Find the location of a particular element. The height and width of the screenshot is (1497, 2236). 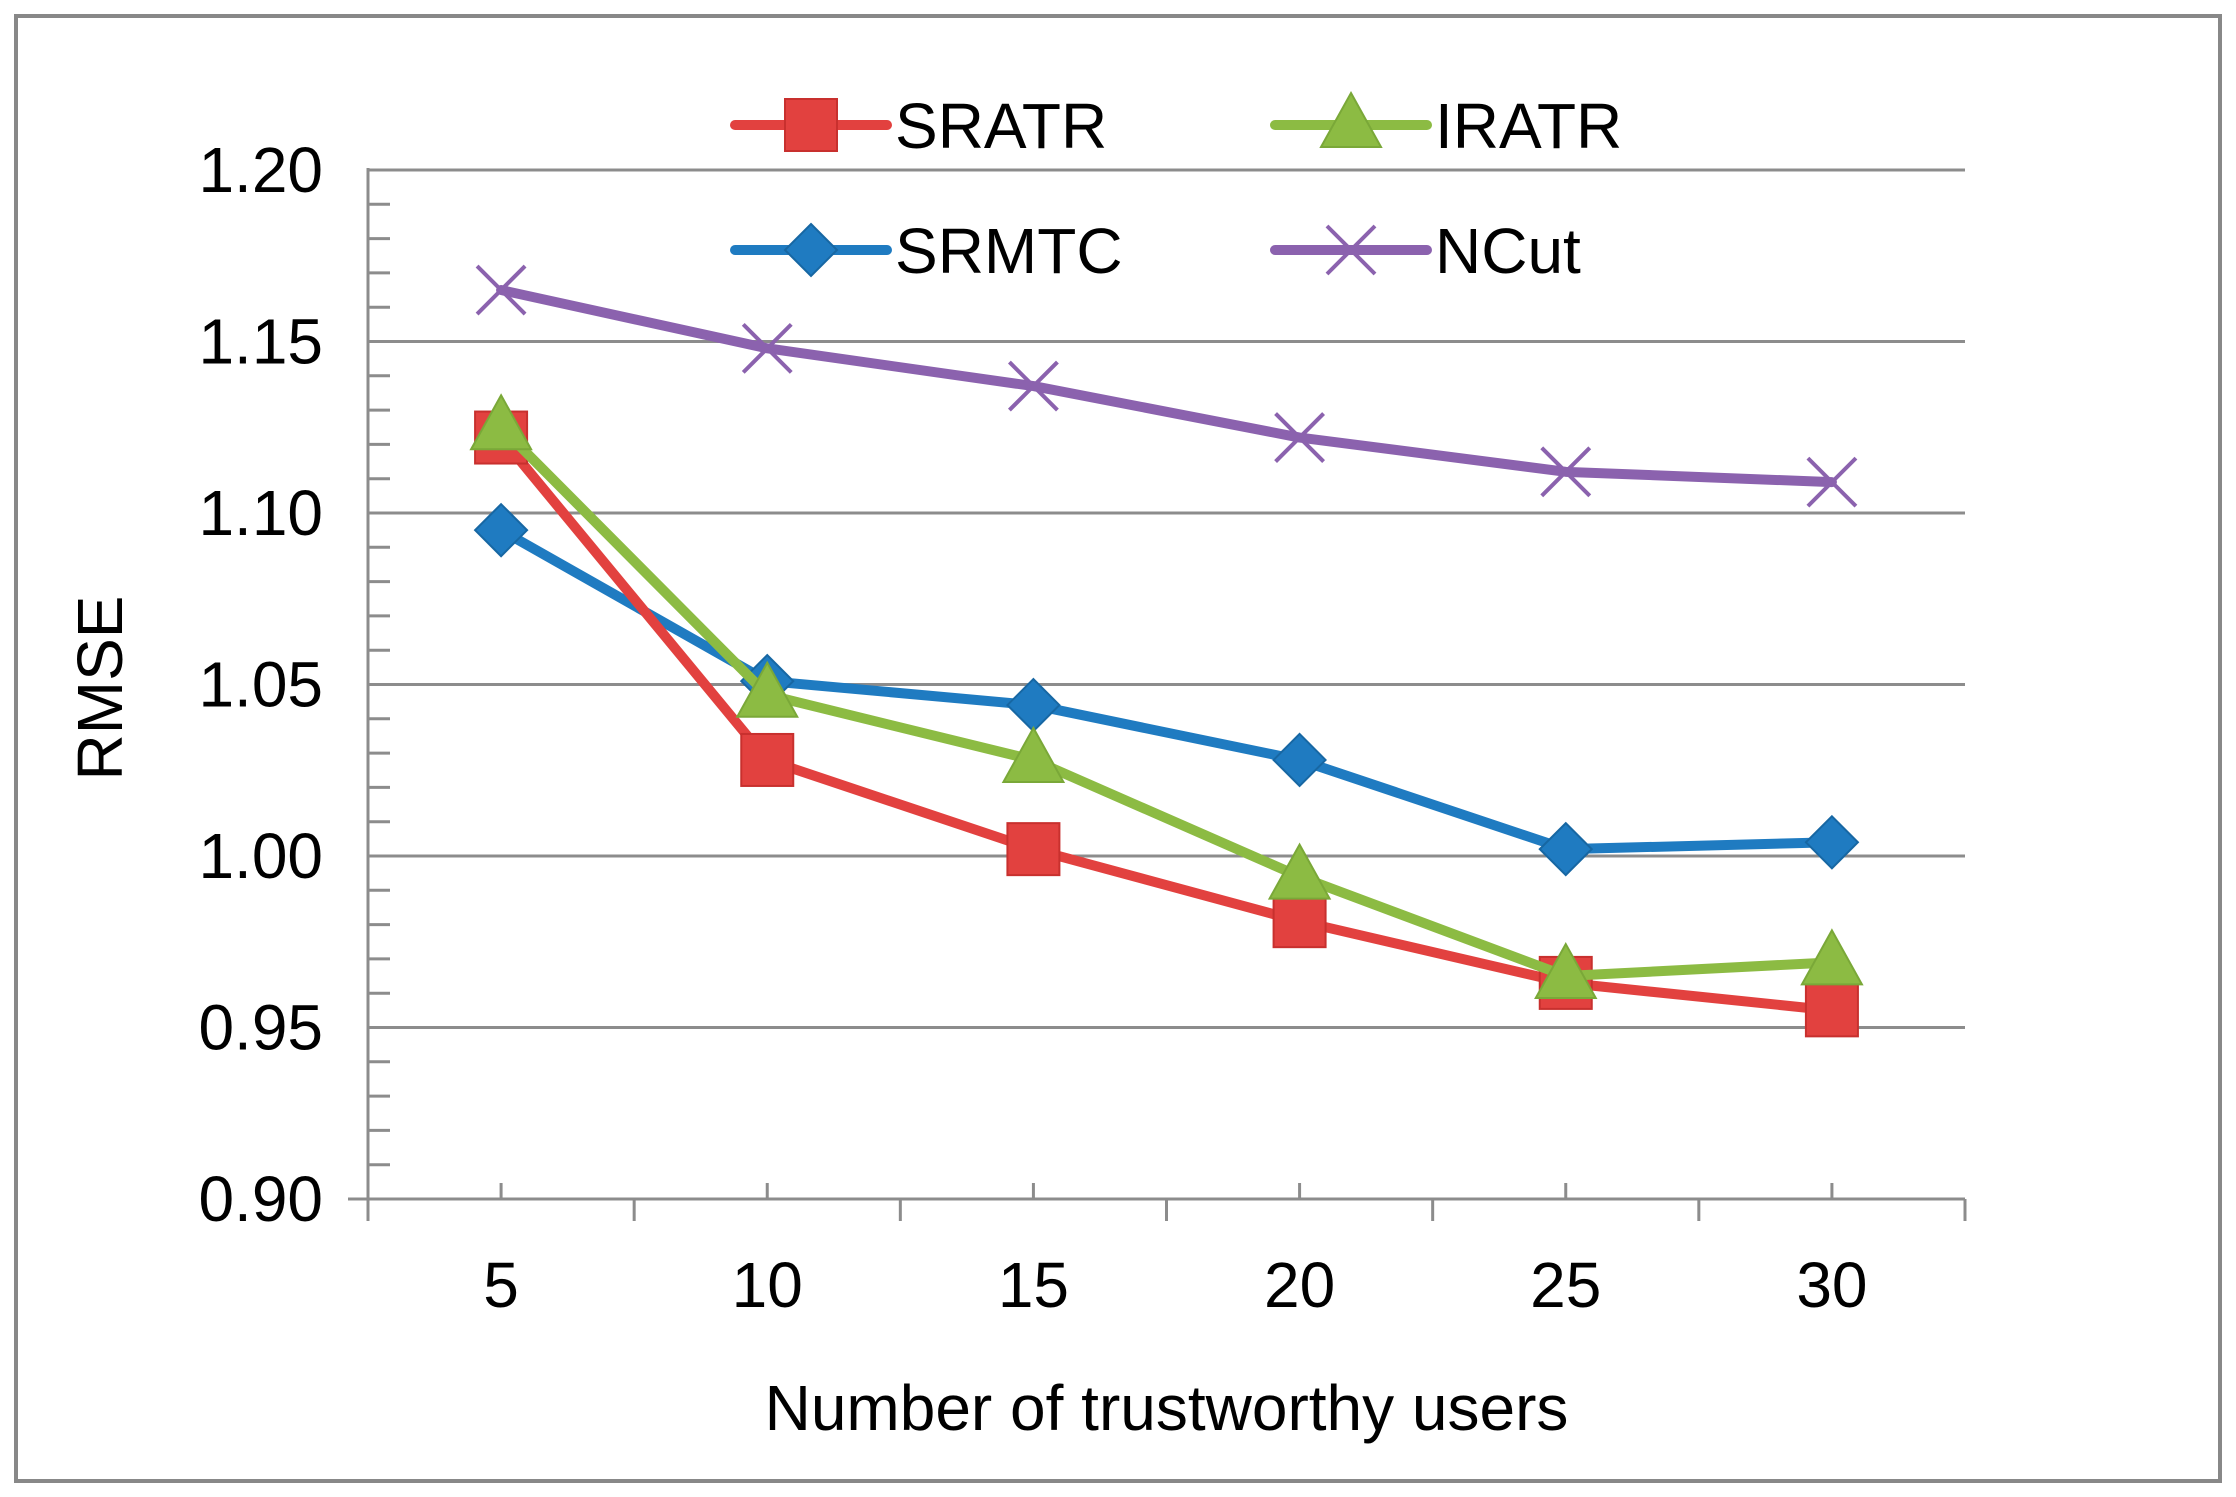

legend-marker-ncut-stroke is located at coordinates (1351, 250).